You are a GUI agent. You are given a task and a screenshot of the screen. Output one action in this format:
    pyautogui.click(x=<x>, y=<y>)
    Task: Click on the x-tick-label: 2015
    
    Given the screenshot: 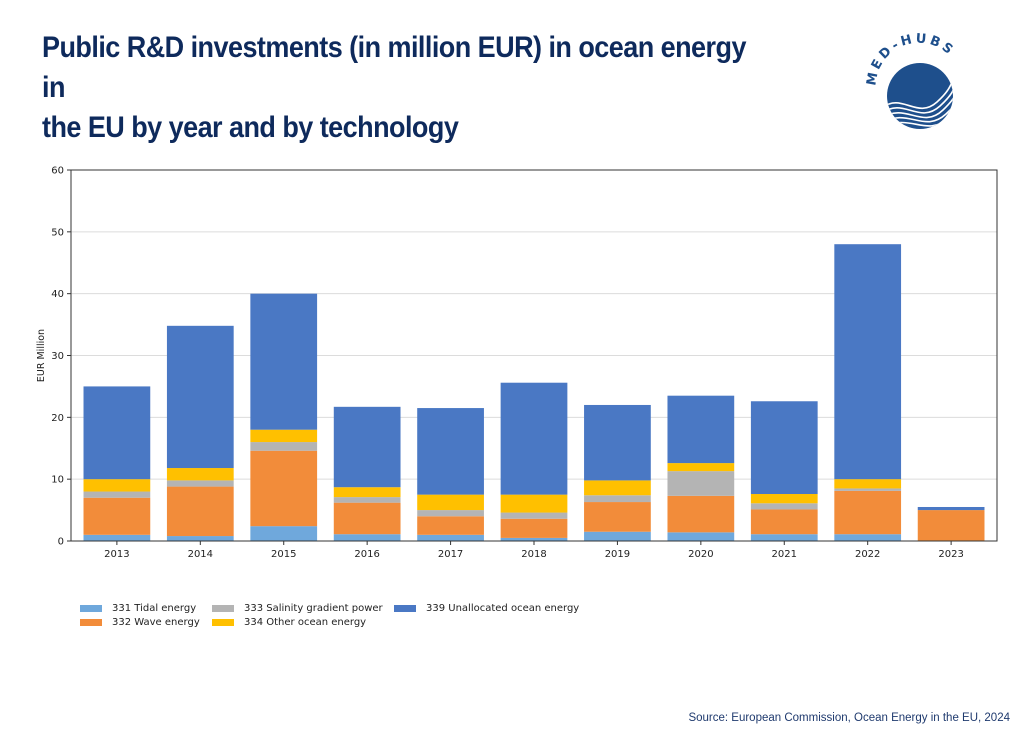 What is the action you would take?
    pyautogui.click(x=283, y=554)
    